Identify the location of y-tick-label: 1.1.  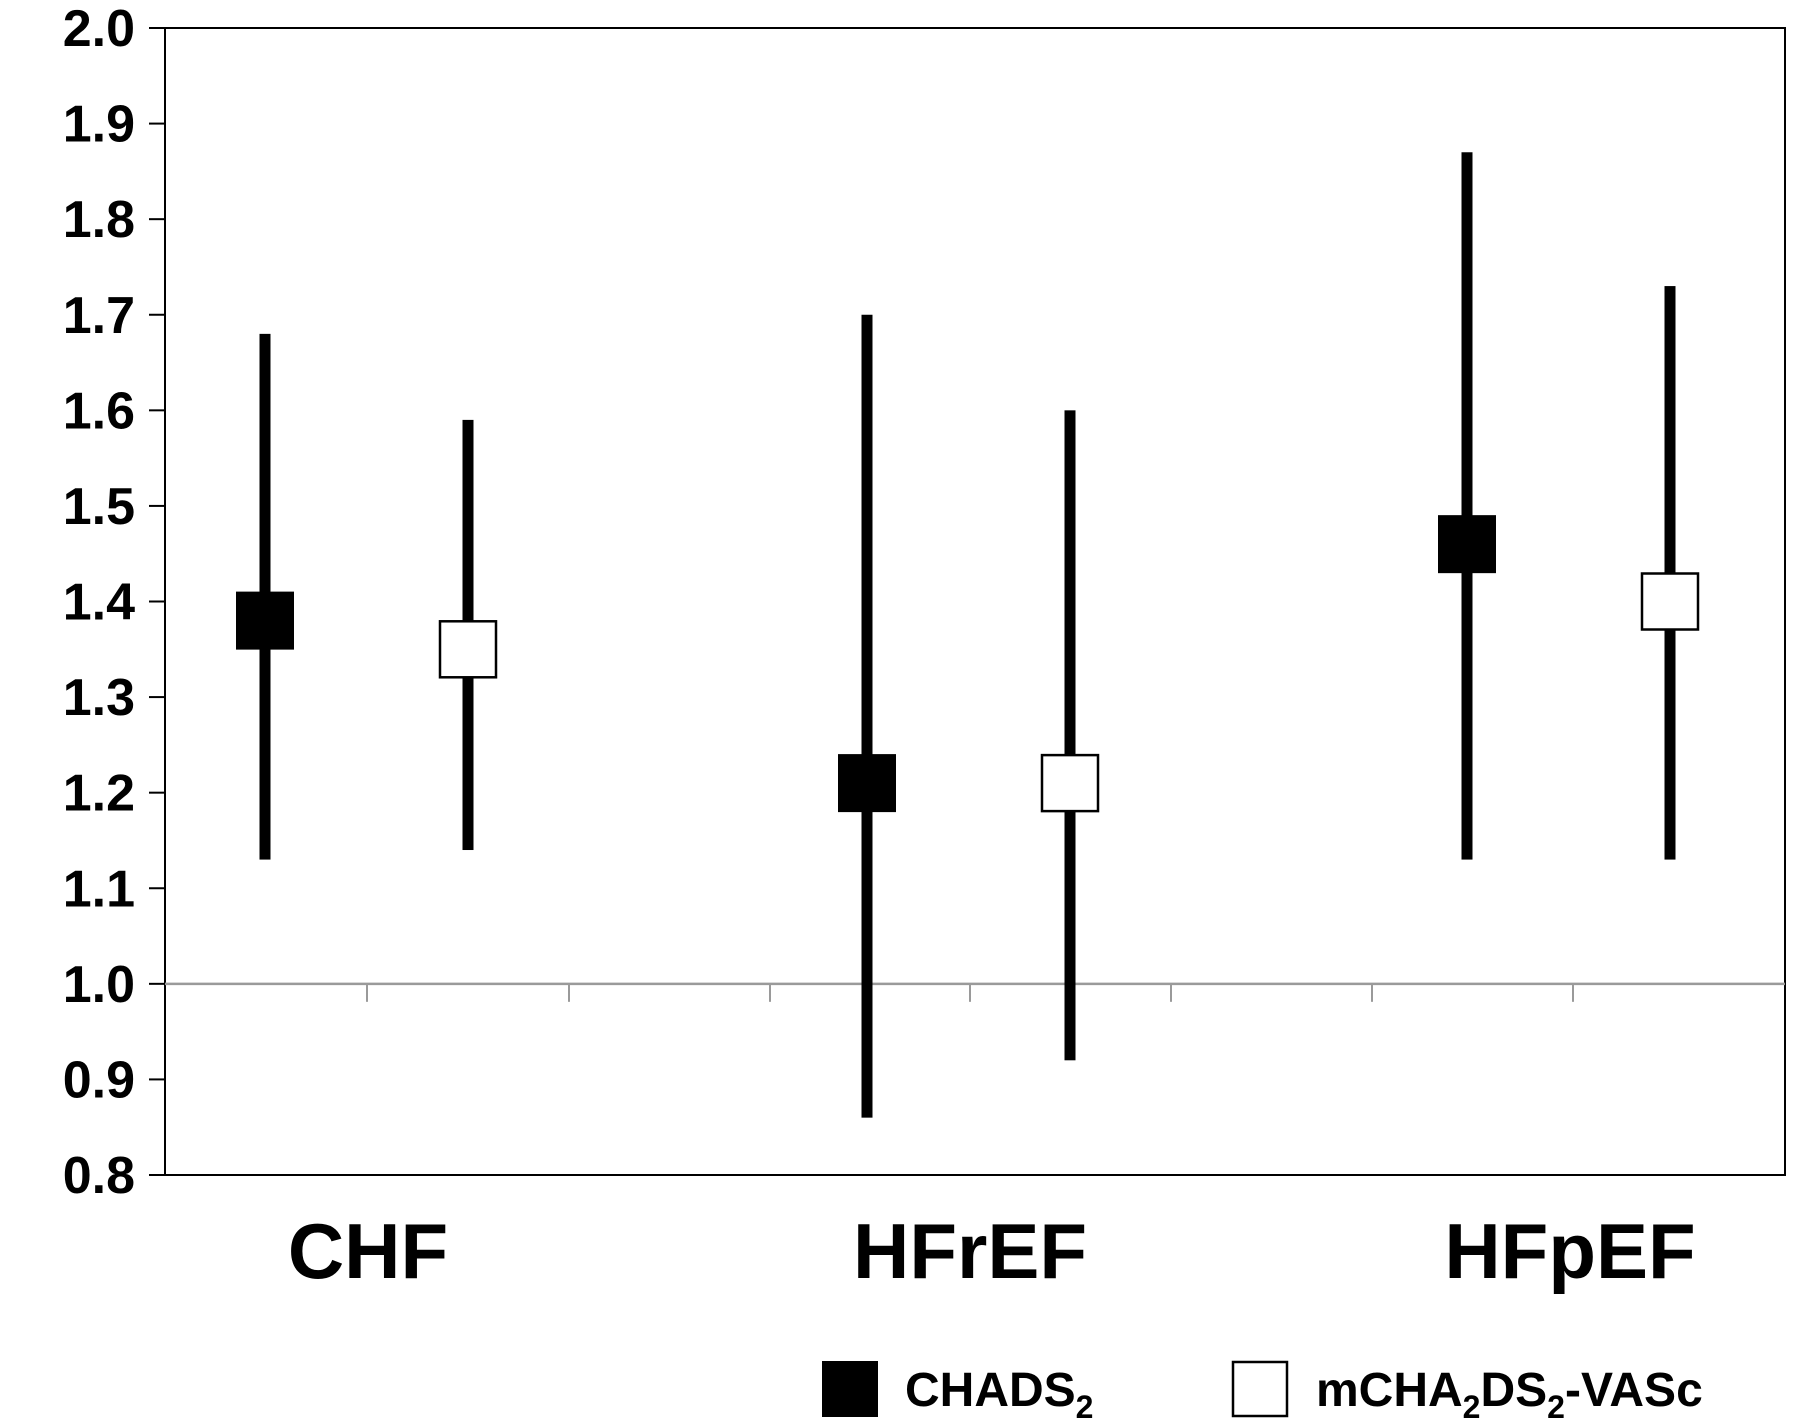
(99, 889).